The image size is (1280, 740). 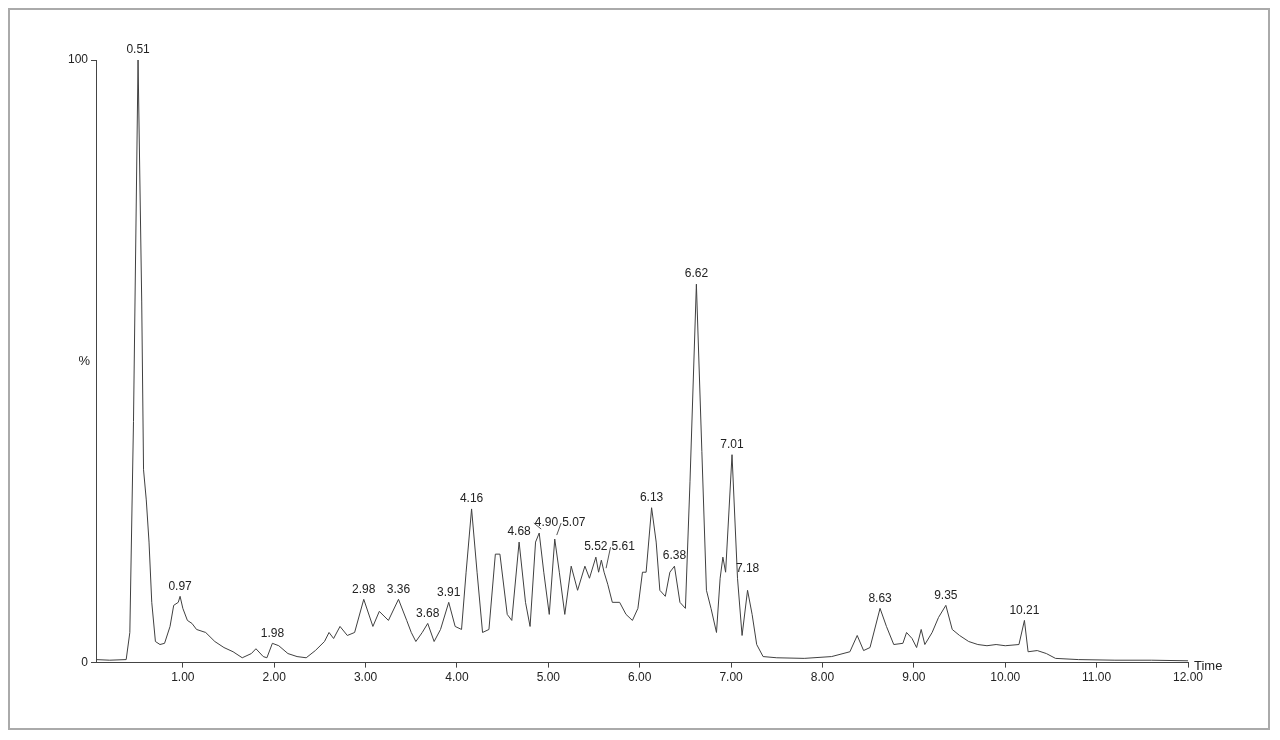 I want to click on y-tick-label: 100, so click(x=78, y=59).